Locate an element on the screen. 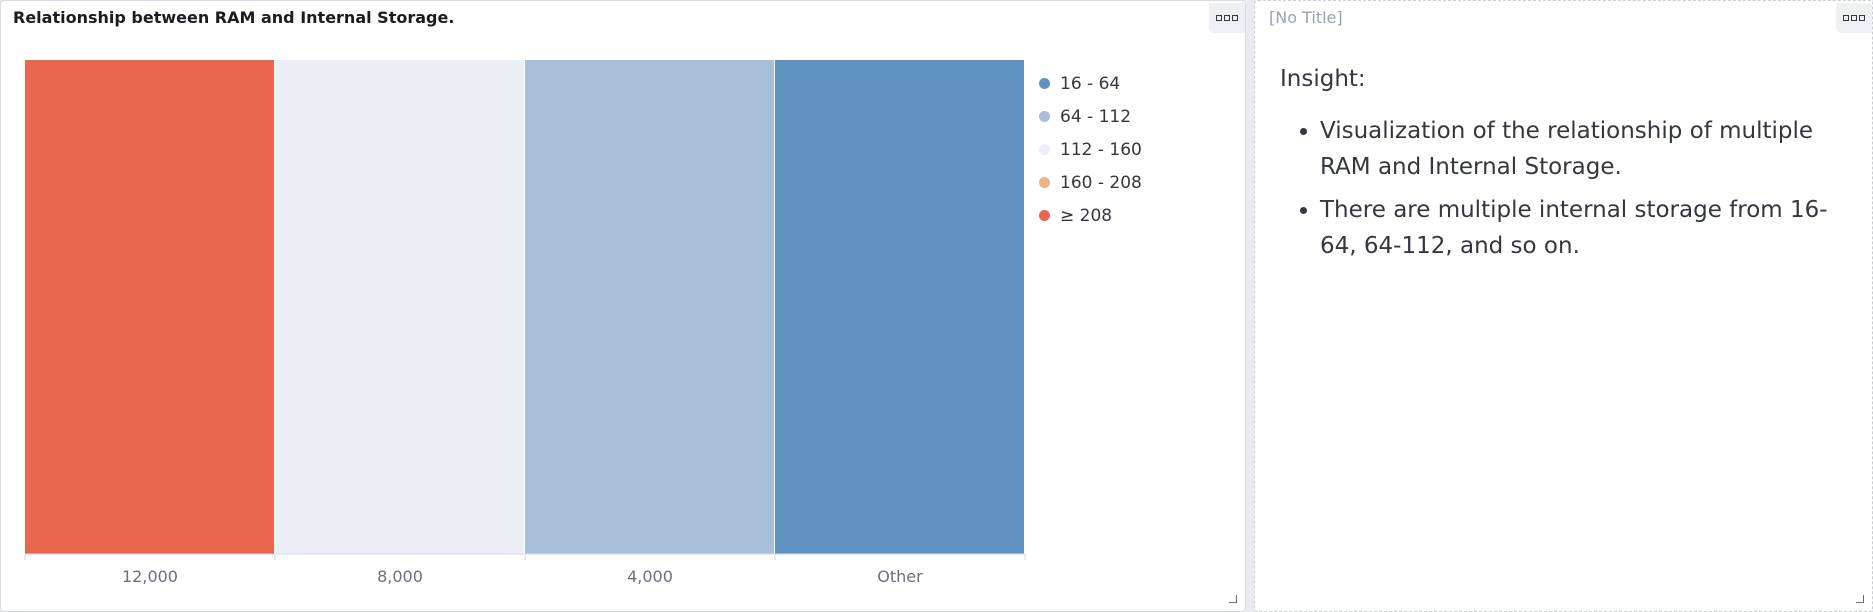 Image resolution: width=1873 pixels, height=612 pixels. legend-item: 112 - 160 is located at coordinates (1090, 149).